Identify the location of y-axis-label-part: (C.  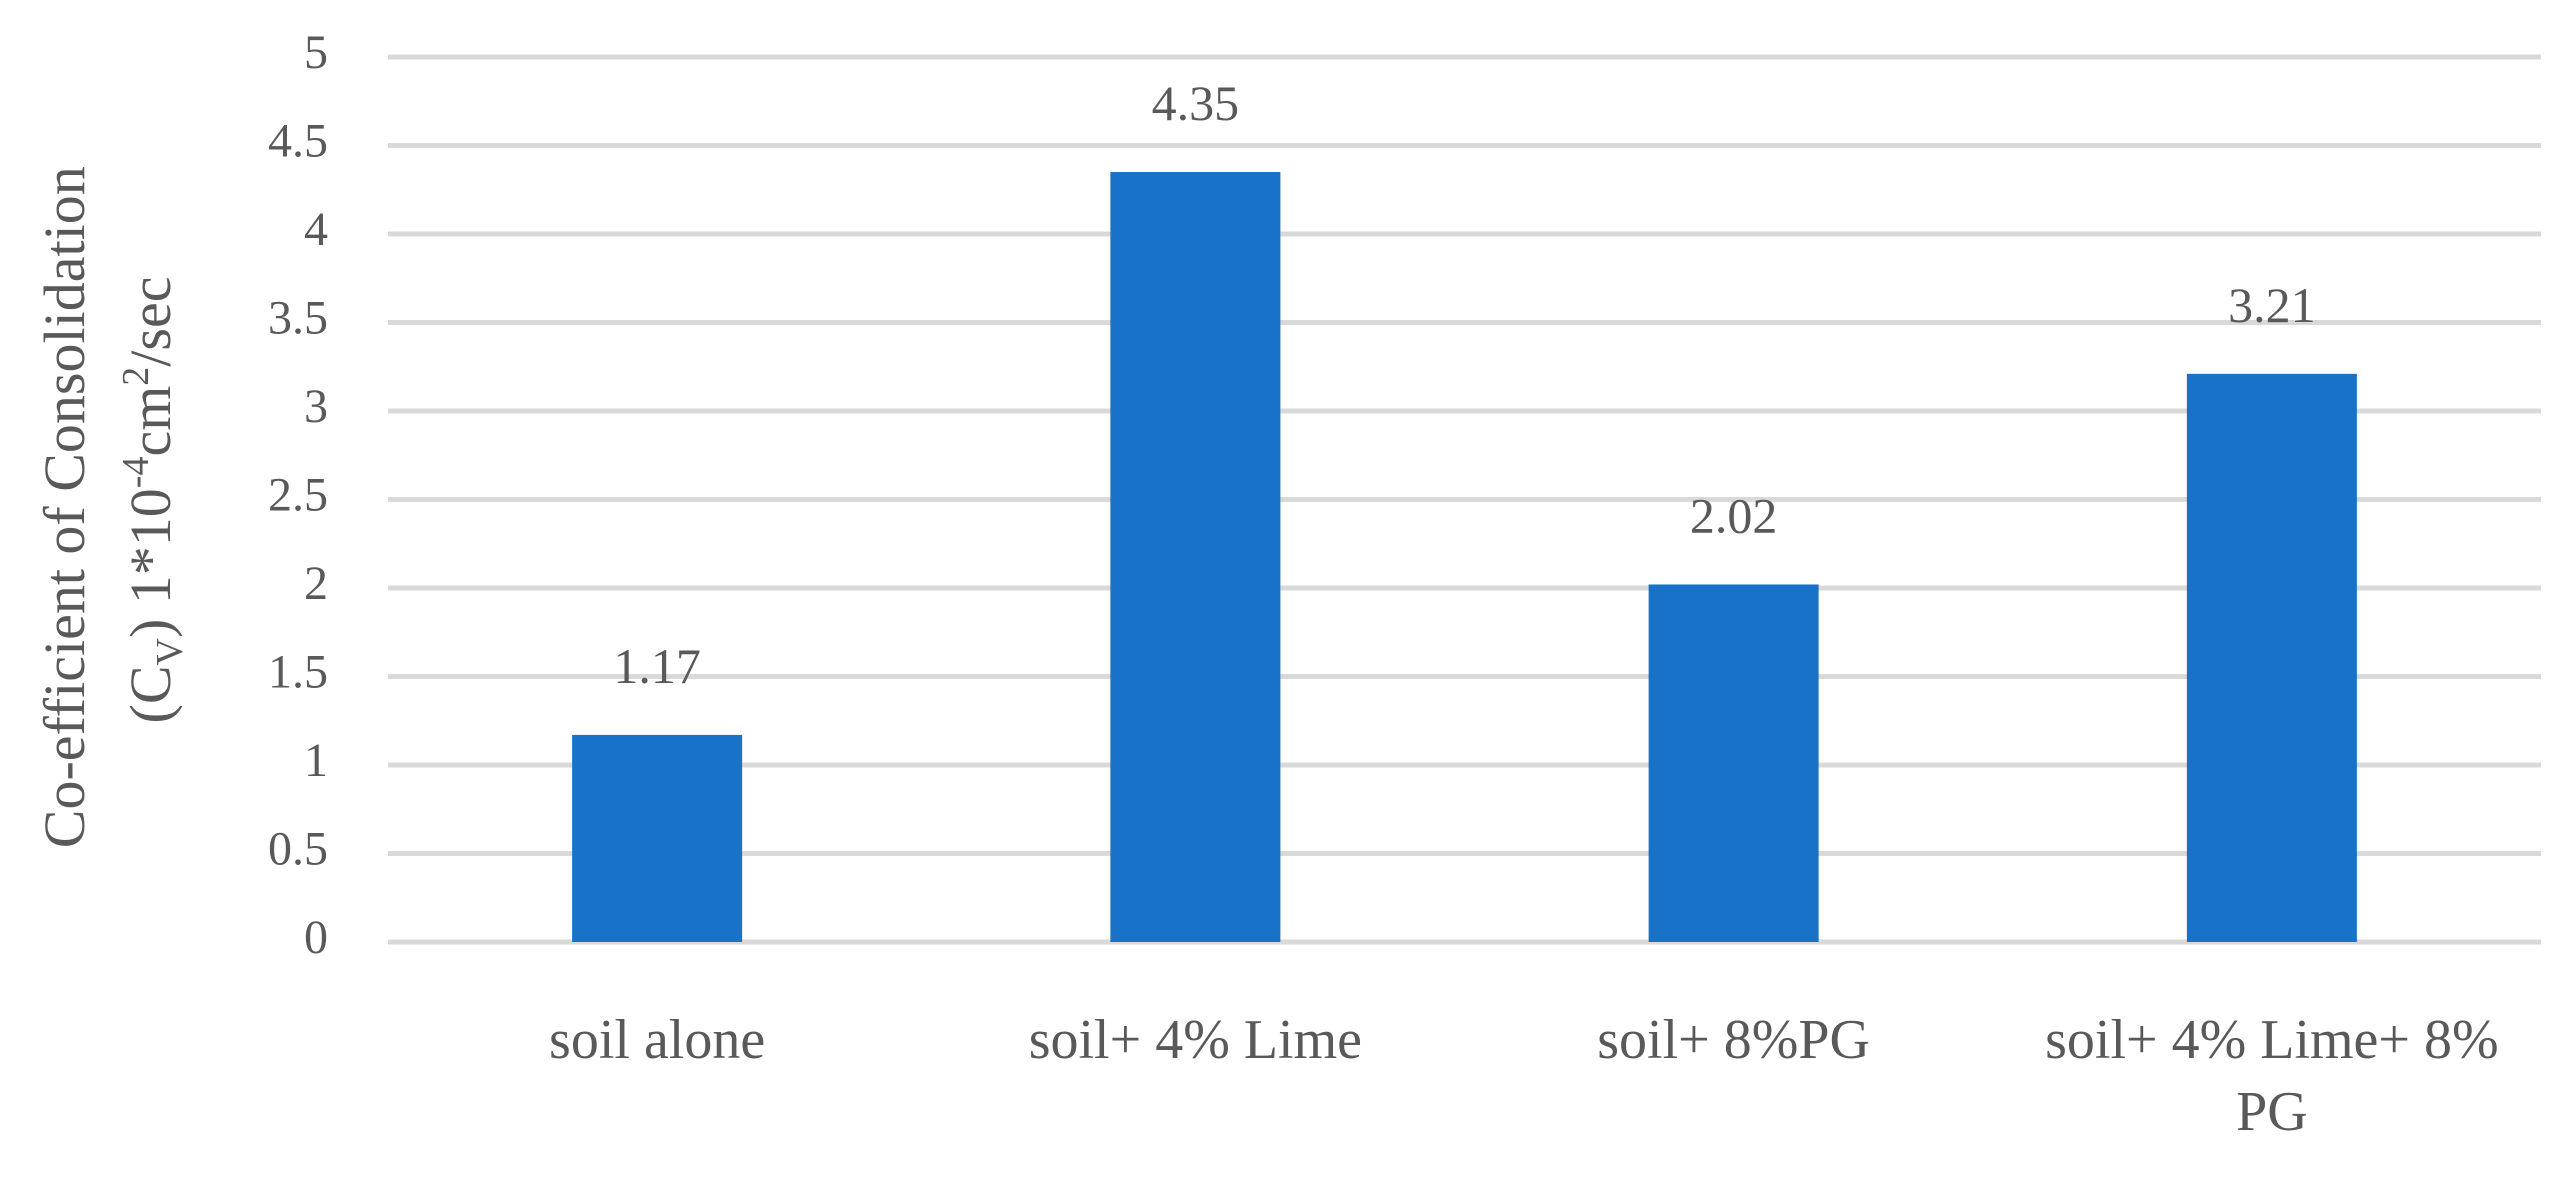
(150, 694).